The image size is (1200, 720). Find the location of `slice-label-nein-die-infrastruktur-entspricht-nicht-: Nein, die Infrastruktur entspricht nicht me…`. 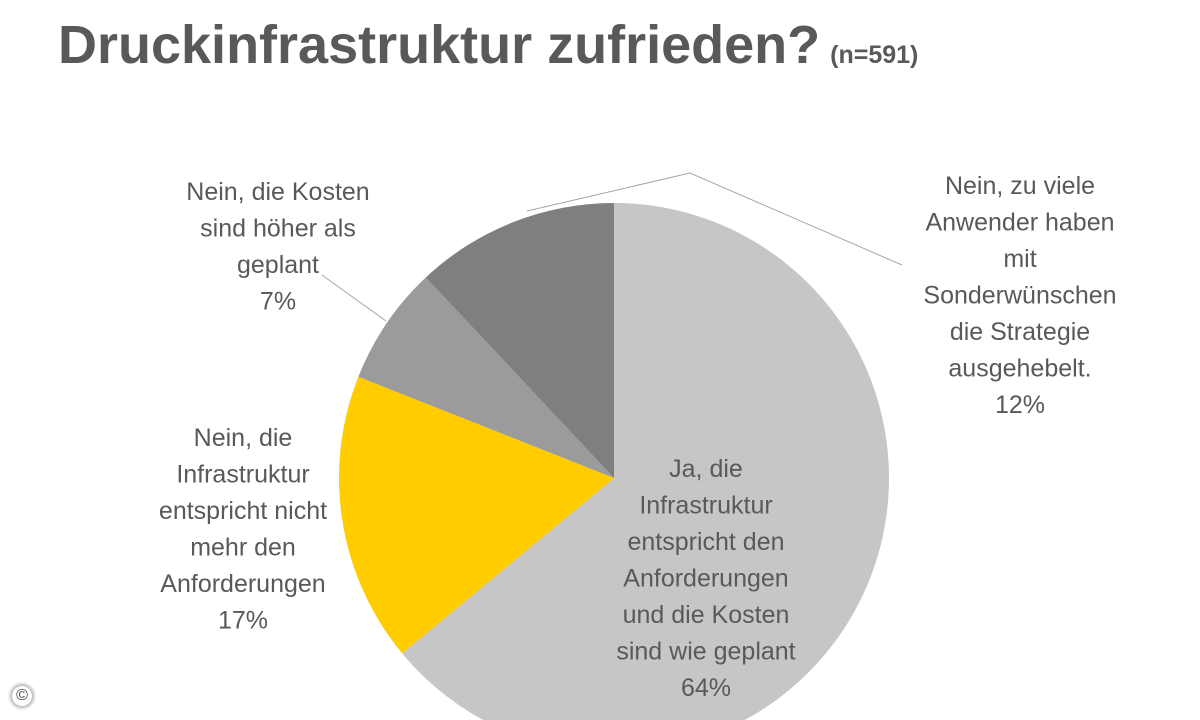

slice-label-nein-die-infrastruktur-entspricht-nicht-: Nein, die Infrastruktur entspricht nicht me… is located at coordinates (243, 529).